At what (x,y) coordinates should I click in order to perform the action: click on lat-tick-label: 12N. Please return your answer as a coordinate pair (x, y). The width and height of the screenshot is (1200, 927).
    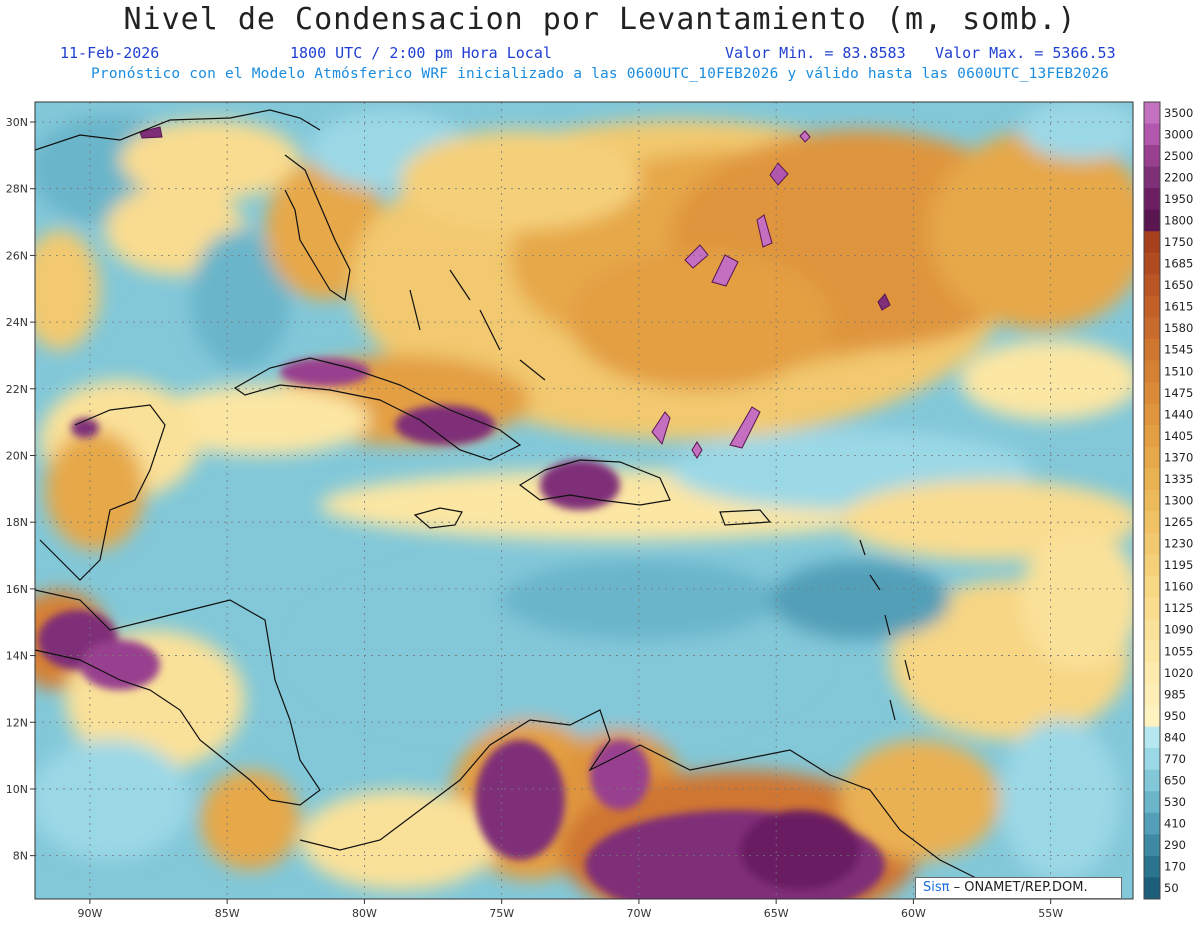
    Looking at the image, I should click on (17, 722).